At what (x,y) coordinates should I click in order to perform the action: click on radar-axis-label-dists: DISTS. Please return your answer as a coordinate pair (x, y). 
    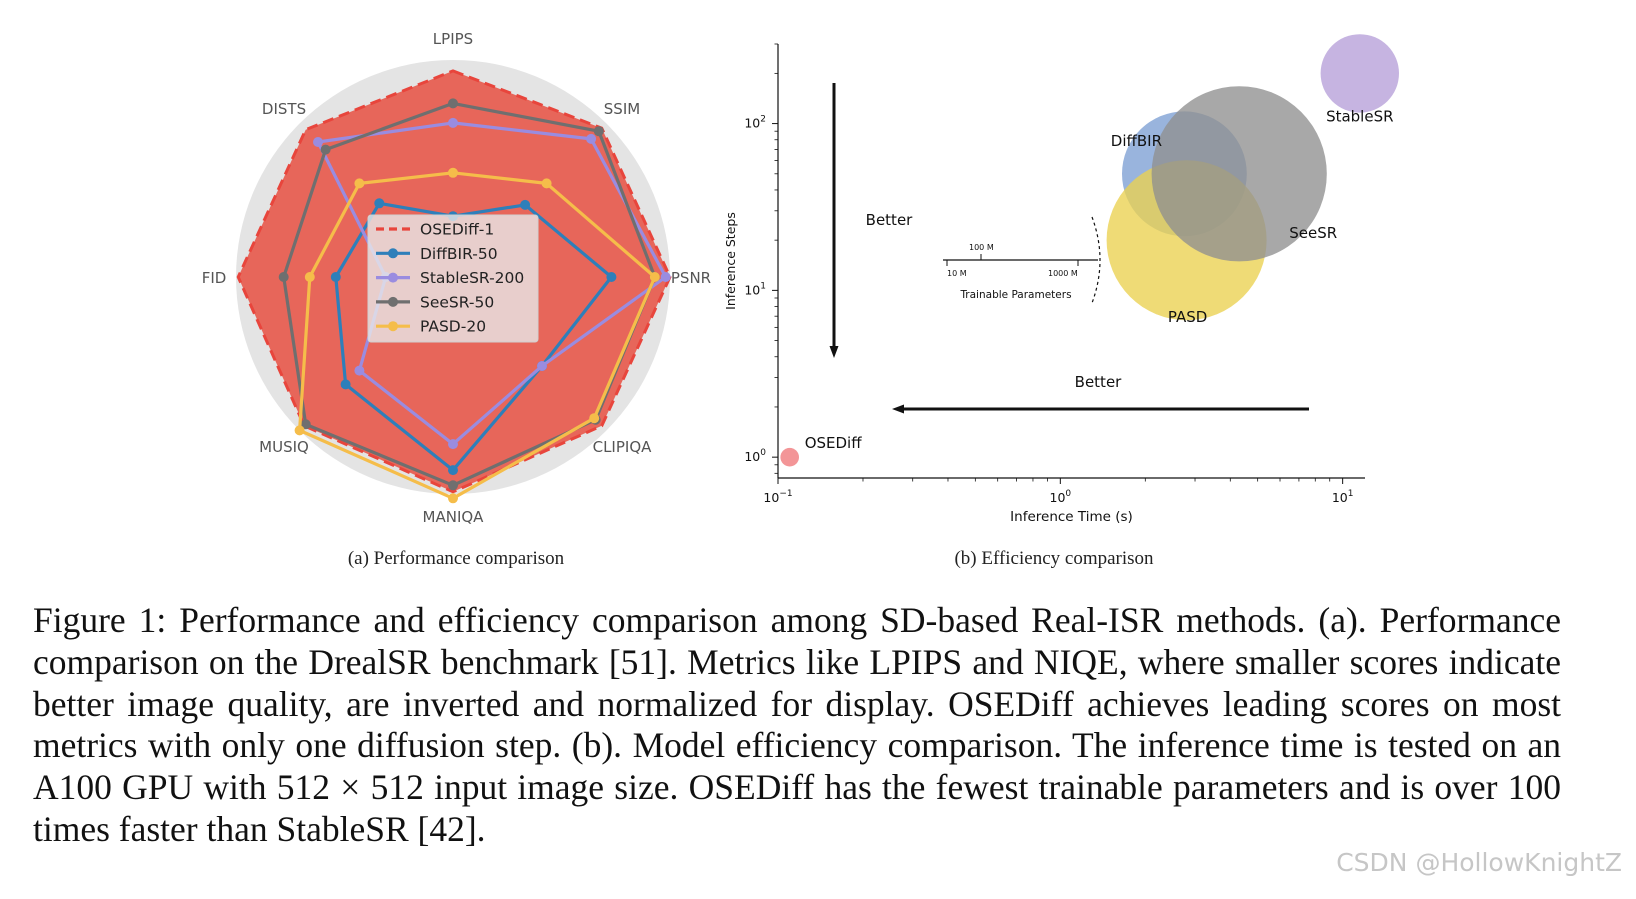
    Looking at the image, I should click on (284, 109).